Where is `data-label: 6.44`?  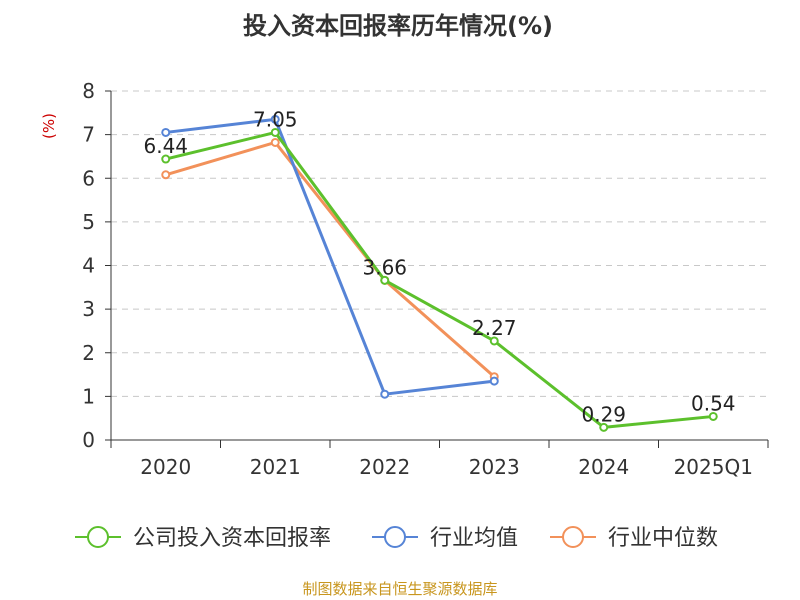
data-label: 6.44 is located at coordinates (165, 146).